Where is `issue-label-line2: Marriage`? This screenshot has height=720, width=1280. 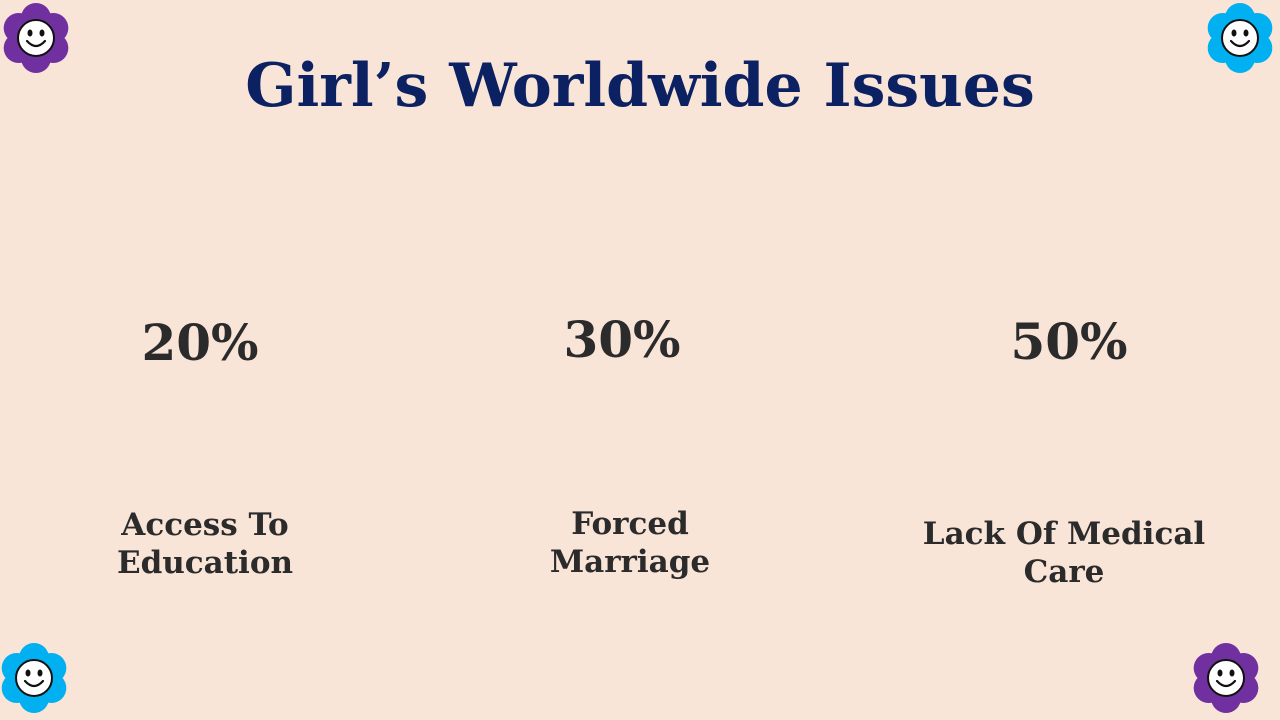
issue-label-line2: Marriage is located at coordinates (630, 562).